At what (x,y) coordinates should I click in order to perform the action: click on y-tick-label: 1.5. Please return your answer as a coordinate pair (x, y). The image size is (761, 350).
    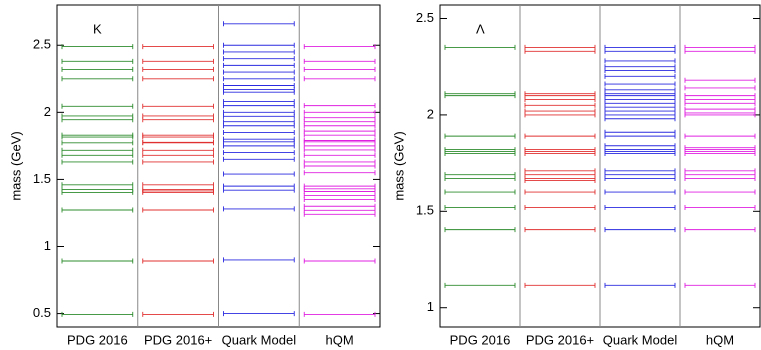
    Looking at the image, I should click on (425, 210).